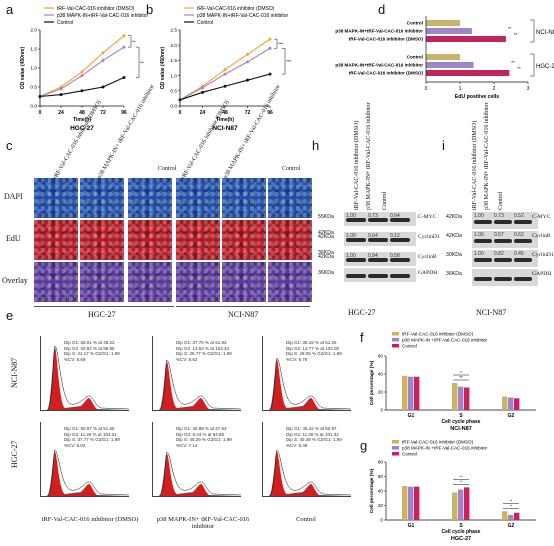 Image resolution: width=554 pixels, height=546 pixels. Describe the element at coordinates (511, 416) in the screenshot. I see `x-tick-label: G2` at that location.